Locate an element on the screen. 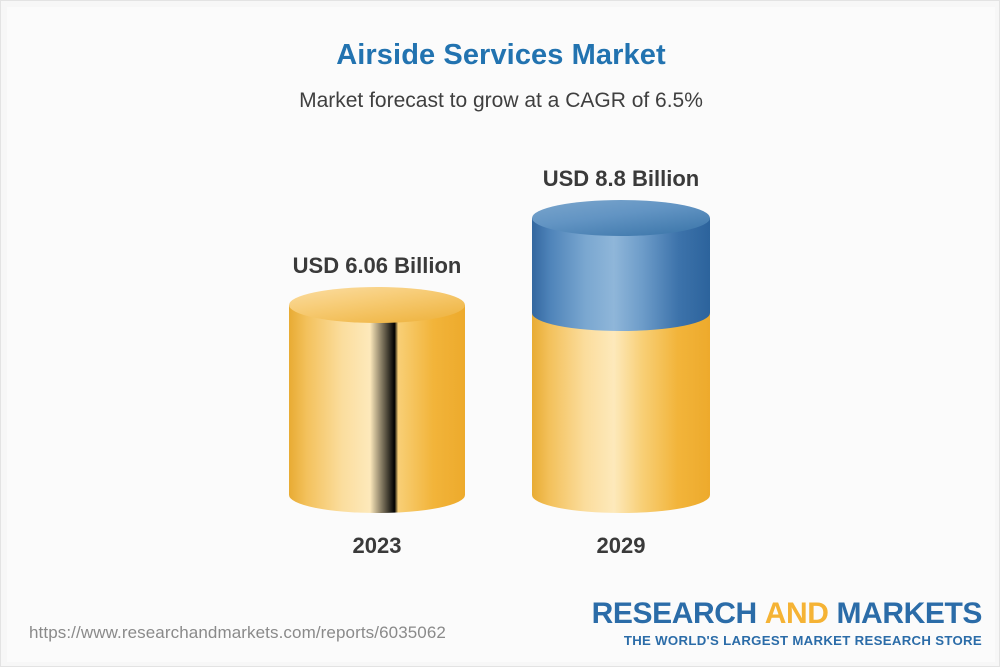 The width and height of the screenshot is (1000, 667). bar-value-label-2029: USD 8.8 Billion is located at coordinates (621, 178).